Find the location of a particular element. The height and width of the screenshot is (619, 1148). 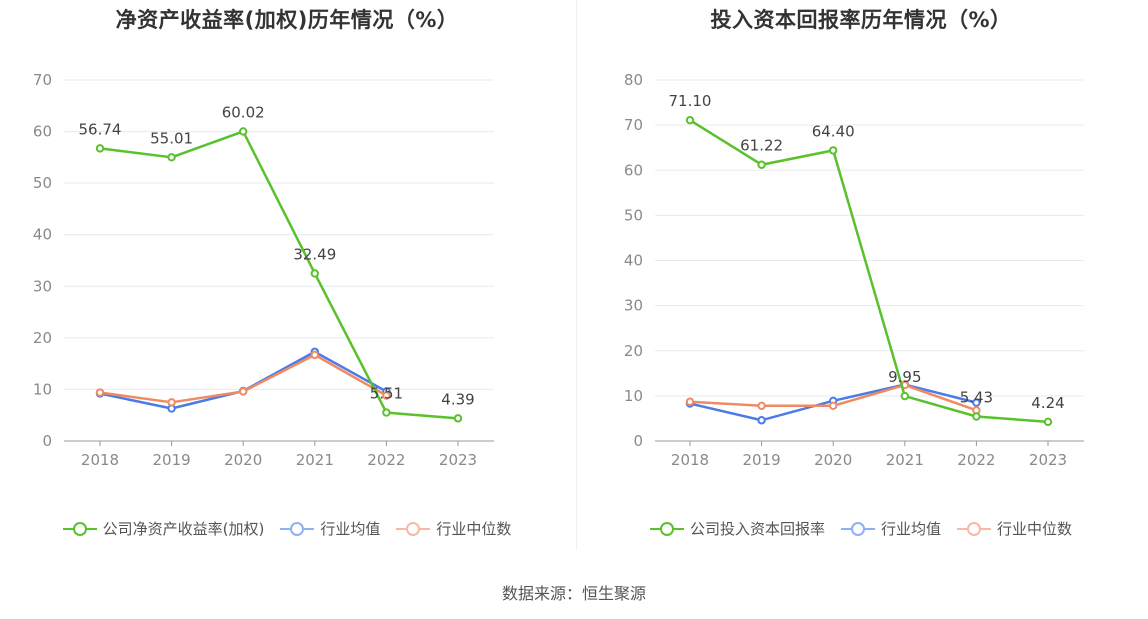

chart-title: 投入资本回报率历年情况（%） is located at coordinates (861, 20).